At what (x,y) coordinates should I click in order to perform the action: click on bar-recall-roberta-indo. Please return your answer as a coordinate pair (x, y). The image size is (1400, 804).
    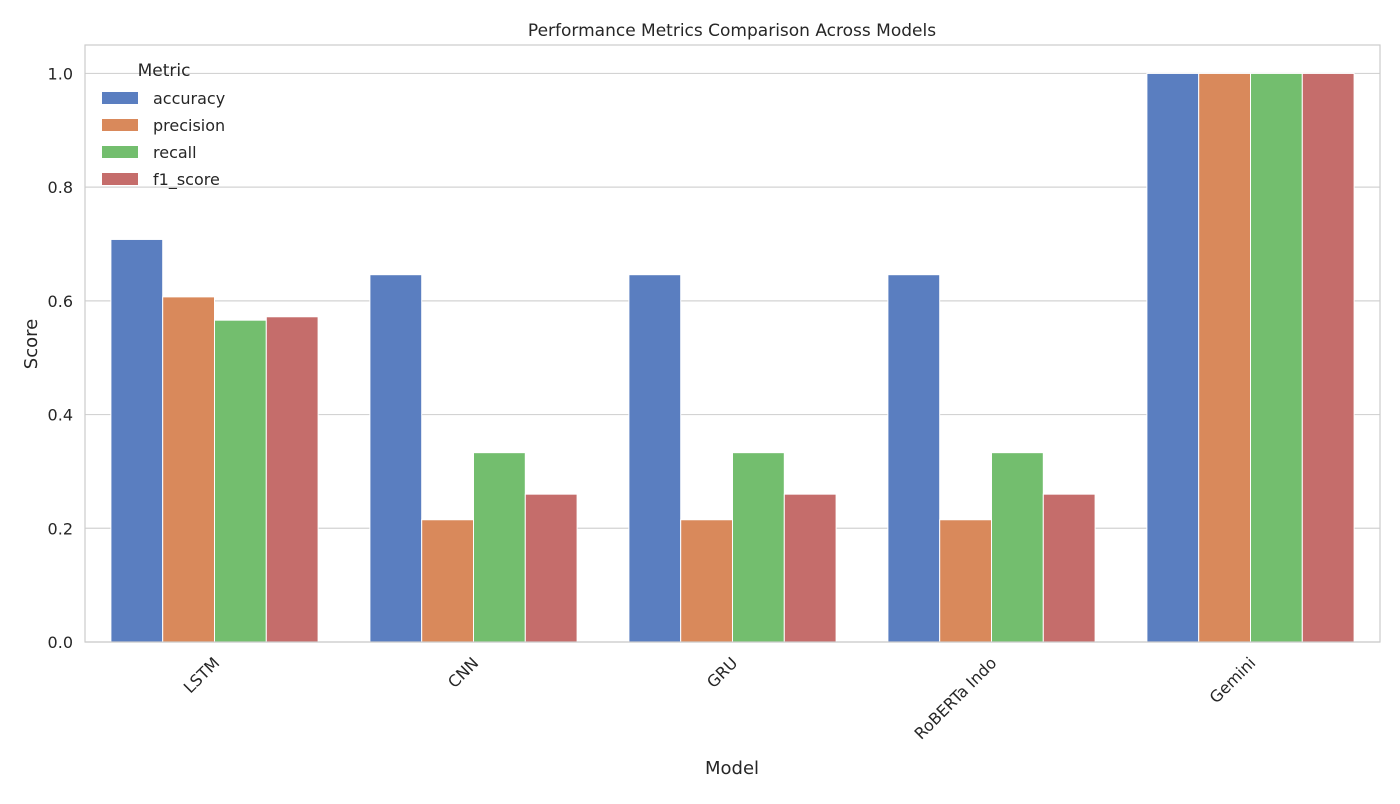
    Looking at the image, I should click on (1017, 547).